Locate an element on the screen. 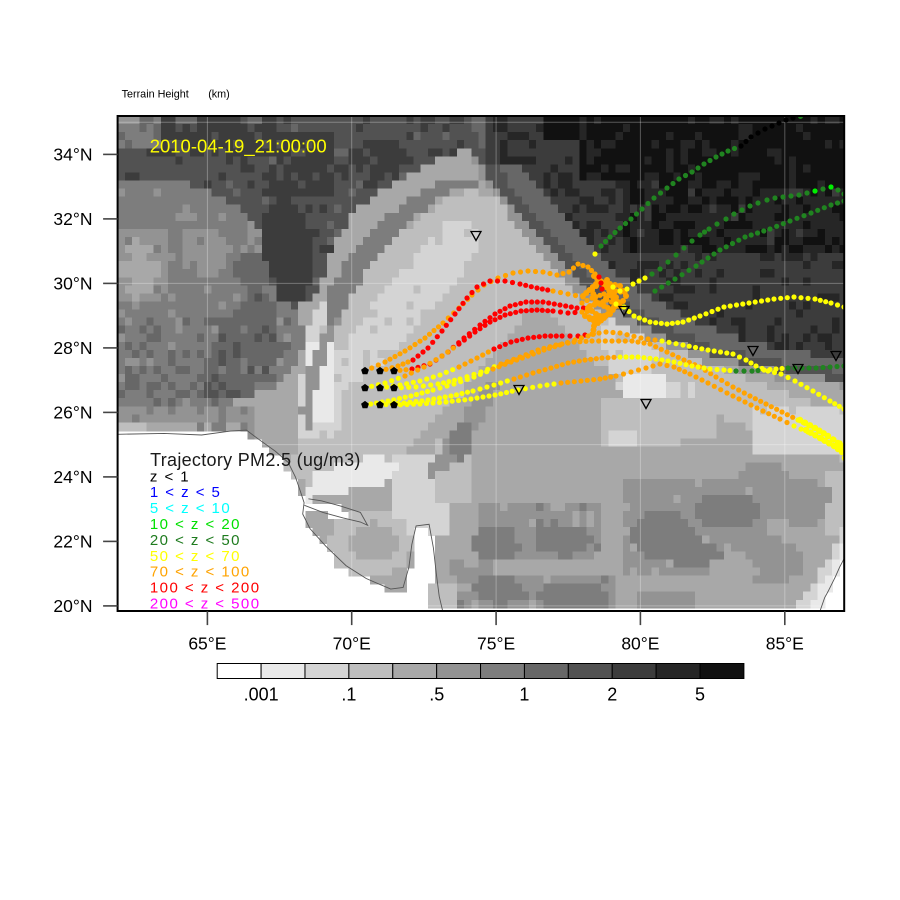 This screenshot has width=900, height=900. svg-text: 85°E is located at coordinates (785, 644).